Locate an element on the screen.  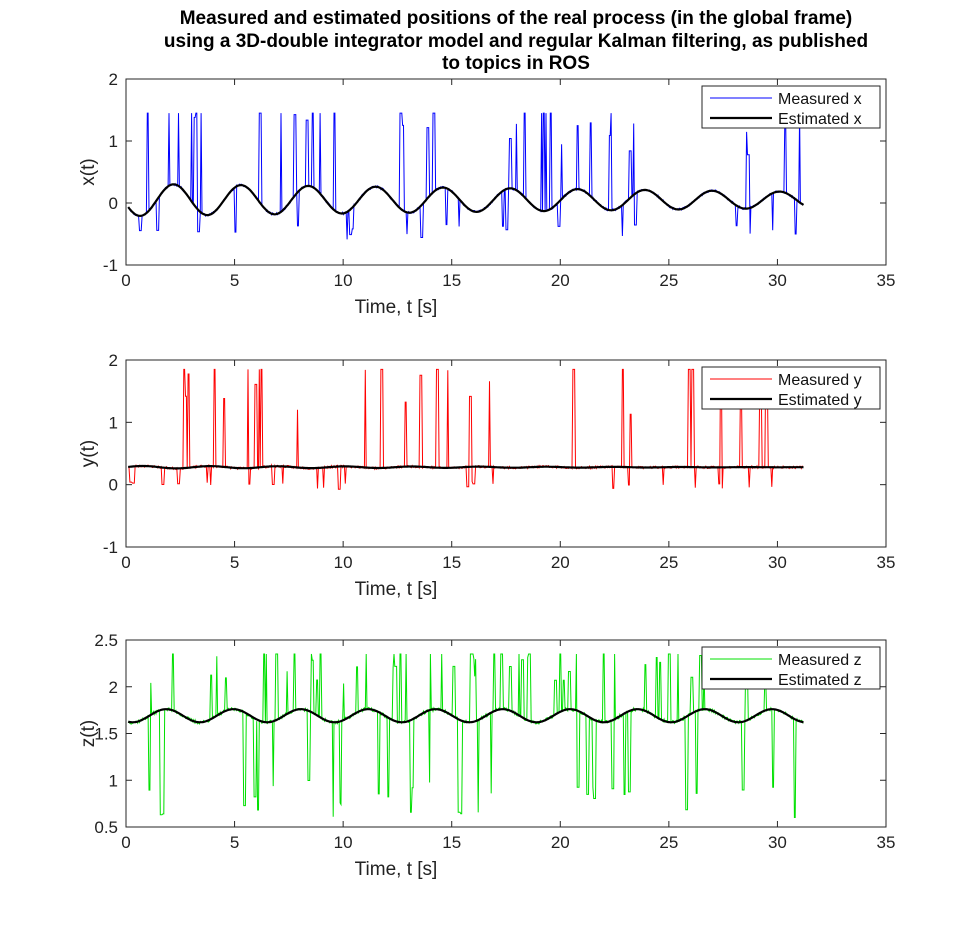
y-tick-label-x: 1 is located at coordinates (113, 141).